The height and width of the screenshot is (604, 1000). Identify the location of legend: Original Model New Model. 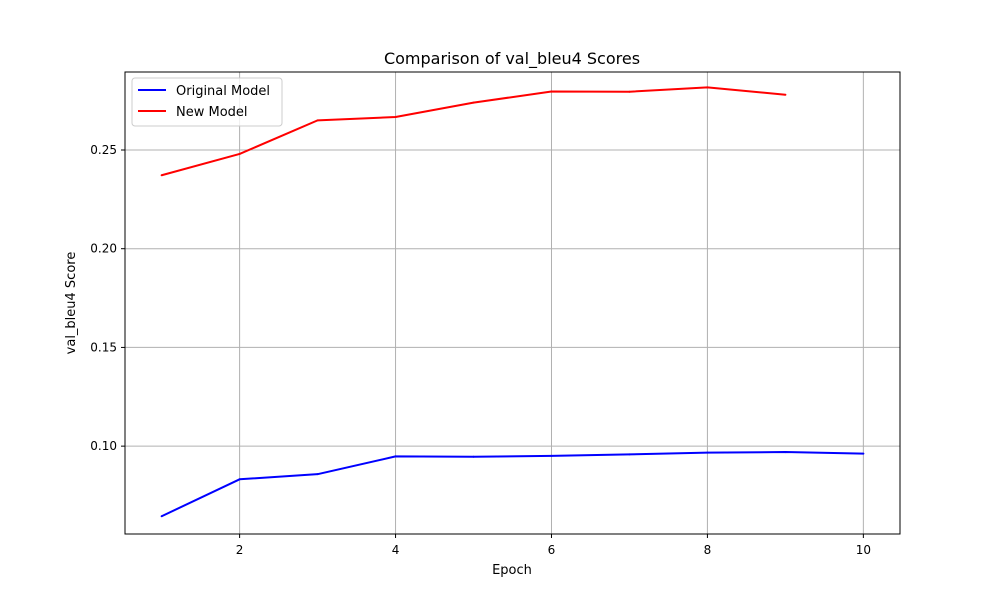
(207, 102).